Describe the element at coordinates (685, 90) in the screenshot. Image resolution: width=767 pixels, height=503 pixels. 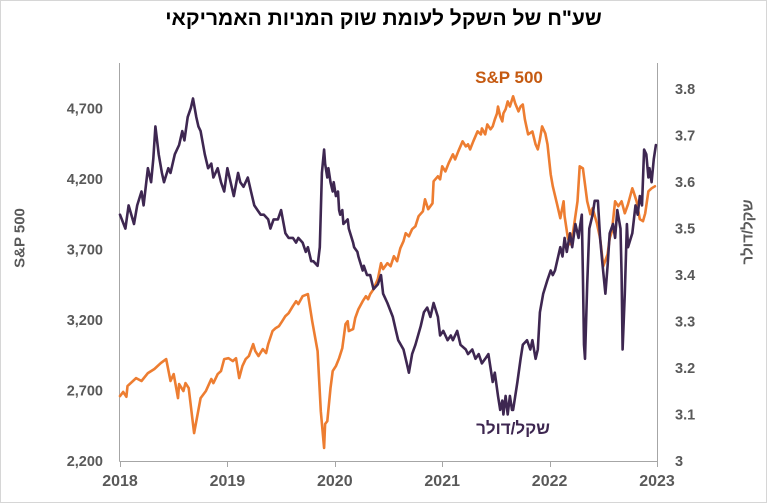
I see `right-tick-label: 3.8` at that location.